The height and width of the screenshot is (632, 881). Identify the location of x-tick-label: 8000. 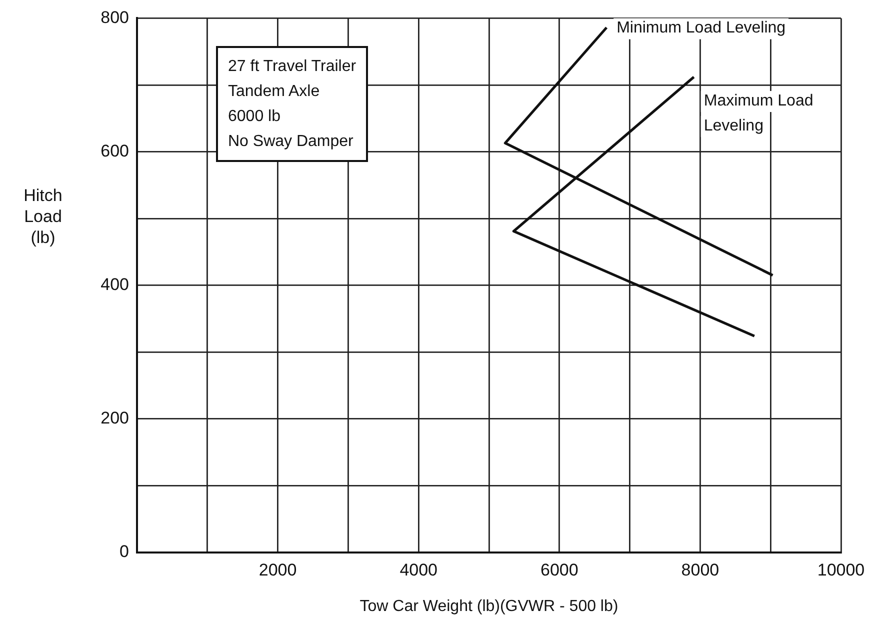
(700, 570).